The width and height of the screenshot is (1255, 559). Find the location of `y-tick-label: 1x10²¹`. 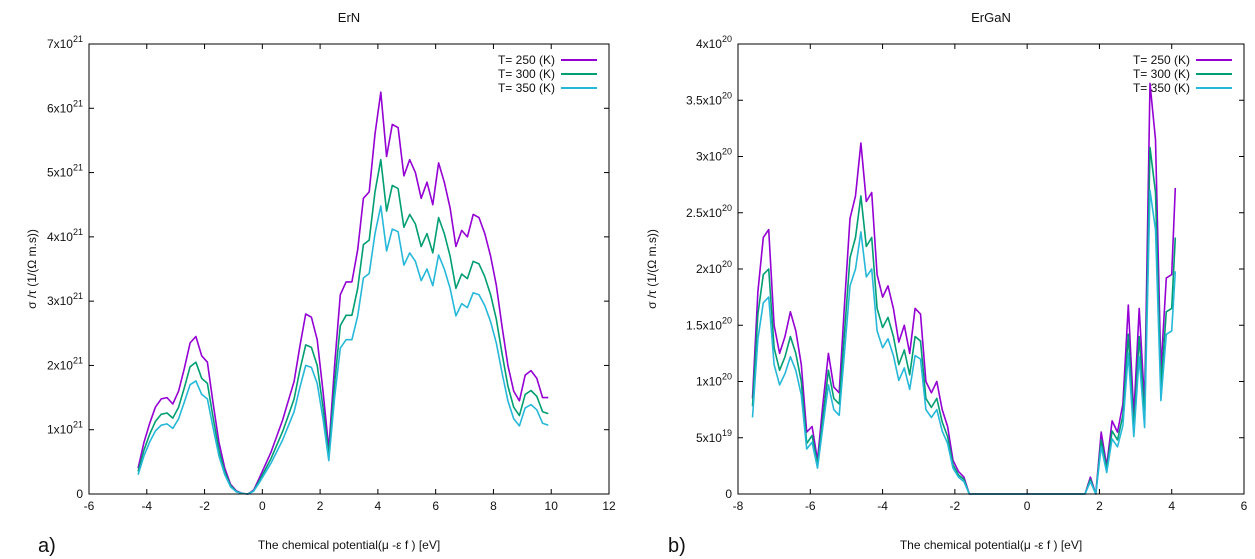

y-tick-label: 1x10²¹ is located at coordinates (65, 428).